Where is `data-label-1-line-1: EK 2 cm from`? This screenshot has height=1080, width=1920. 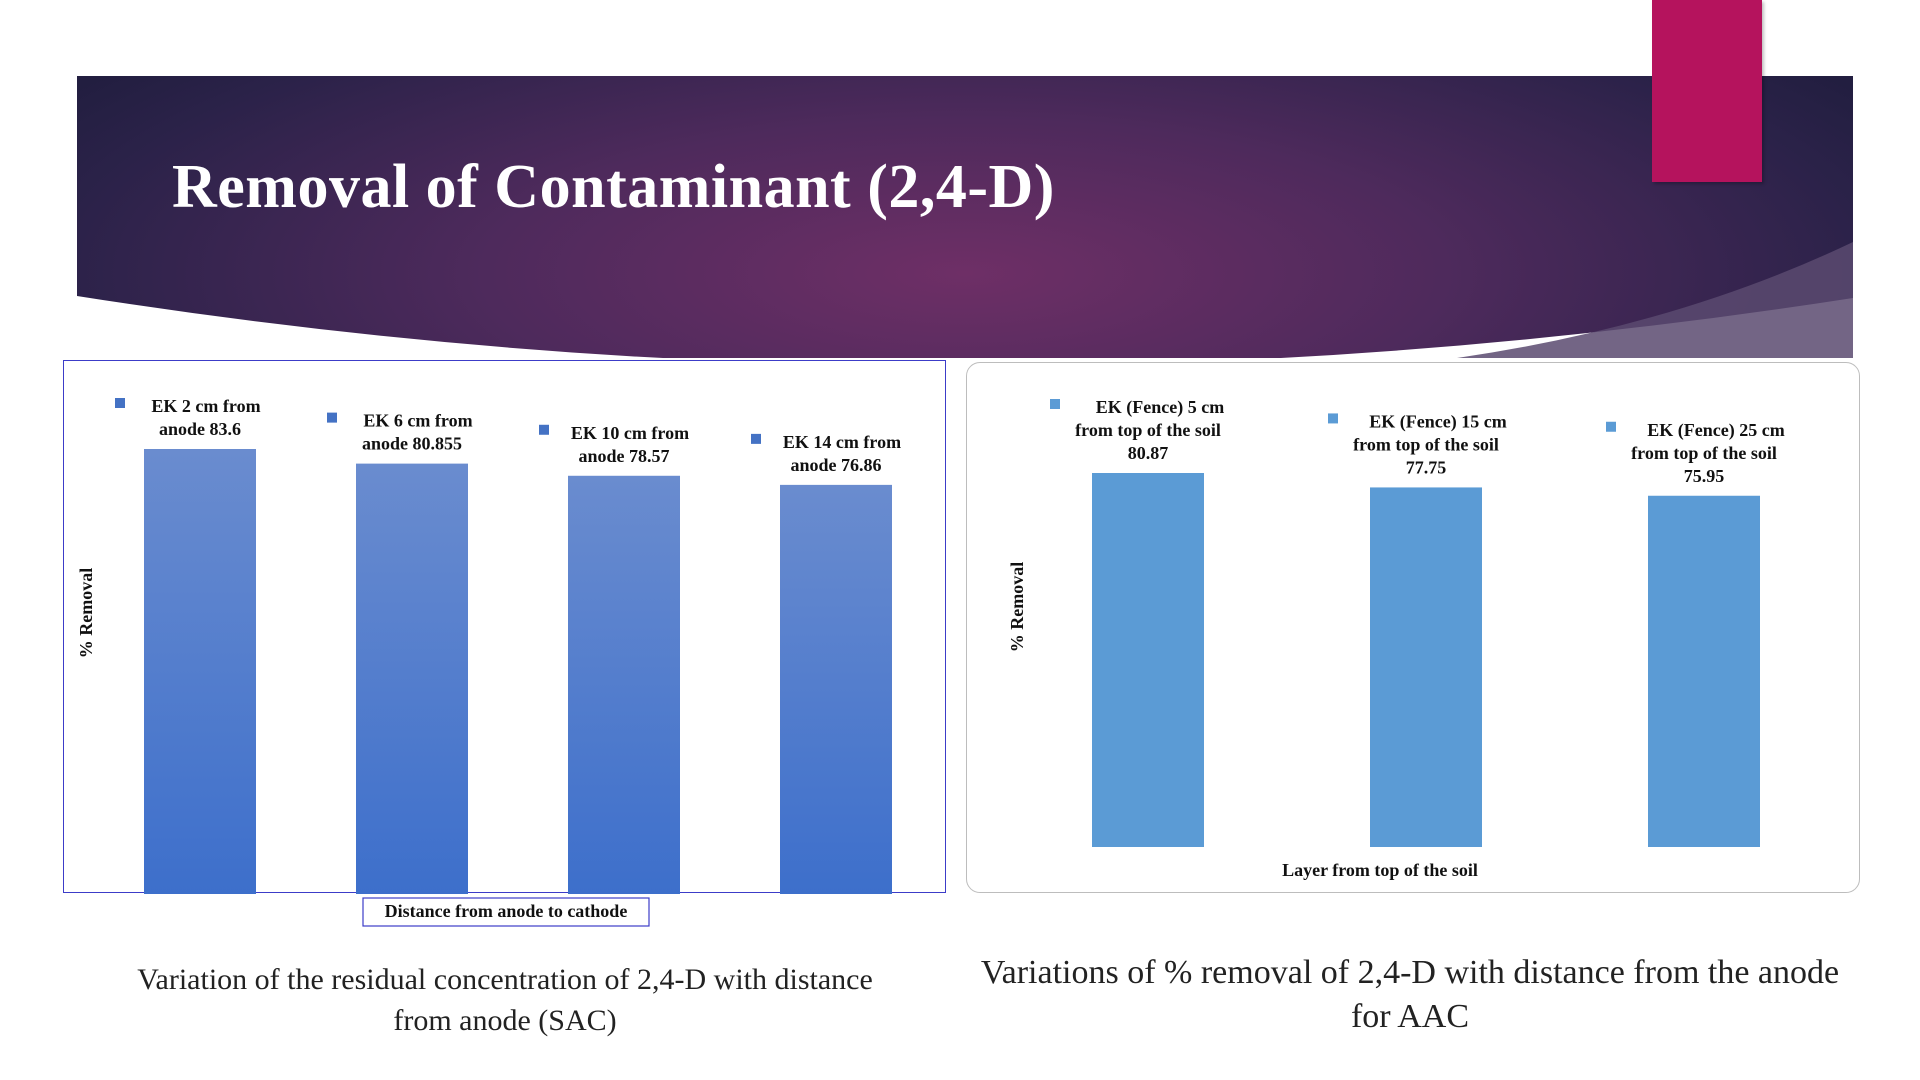
data-label-1-line-1: EK 2 cm from is located at coordinates (205, 406).